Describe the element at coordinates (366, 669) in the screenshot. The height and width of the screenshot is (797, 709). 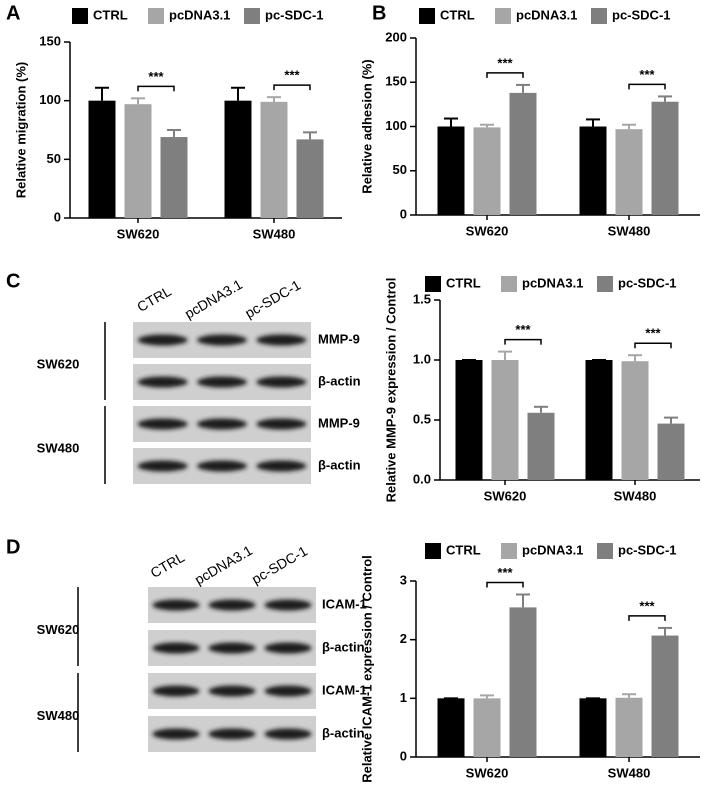
I see `y-axis-label: Relative ICAM-1 expression / Control` at that location.